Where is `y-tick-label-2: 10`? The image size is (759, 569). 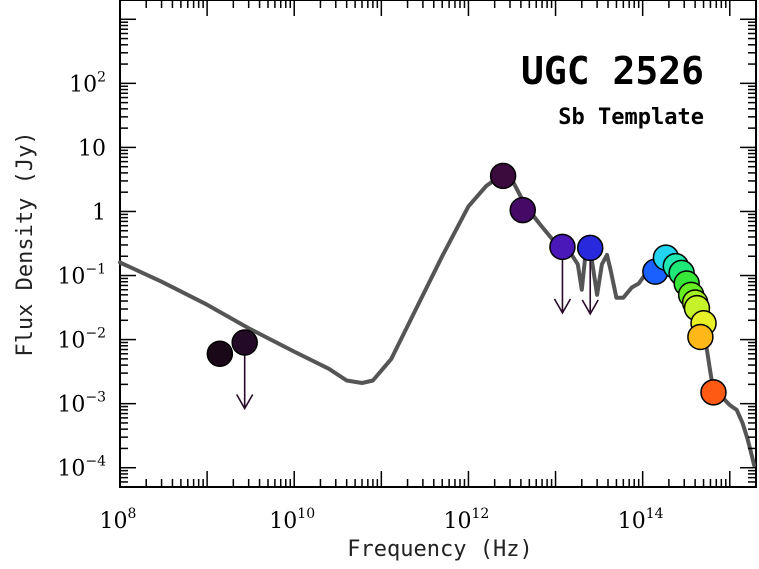 y-tick-label-2: 10 is located at coordinates (92, 148).